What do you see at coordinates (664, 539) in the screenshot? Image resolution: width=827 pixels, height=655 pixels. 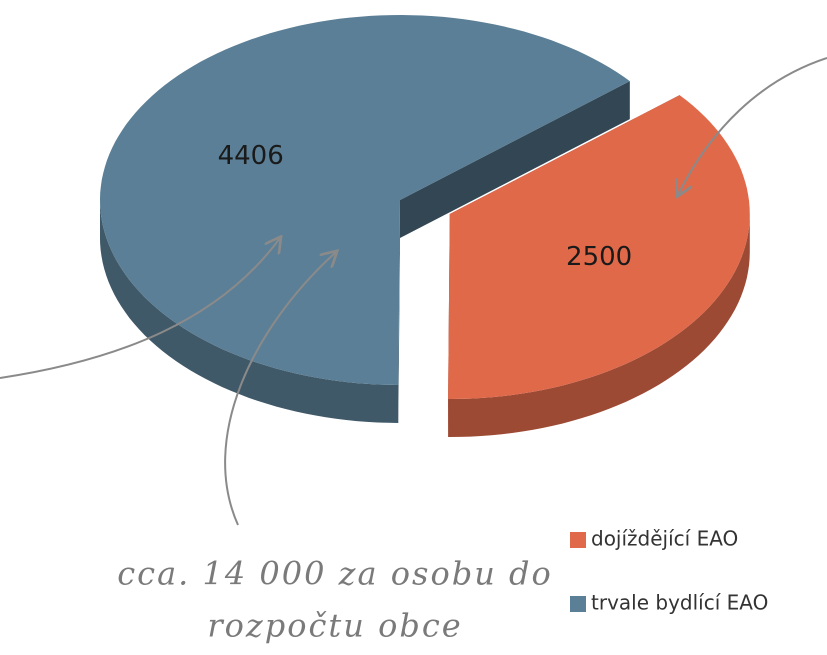 I see `legend-label: dojíždějící EAO` at bounding box center [664, 539].